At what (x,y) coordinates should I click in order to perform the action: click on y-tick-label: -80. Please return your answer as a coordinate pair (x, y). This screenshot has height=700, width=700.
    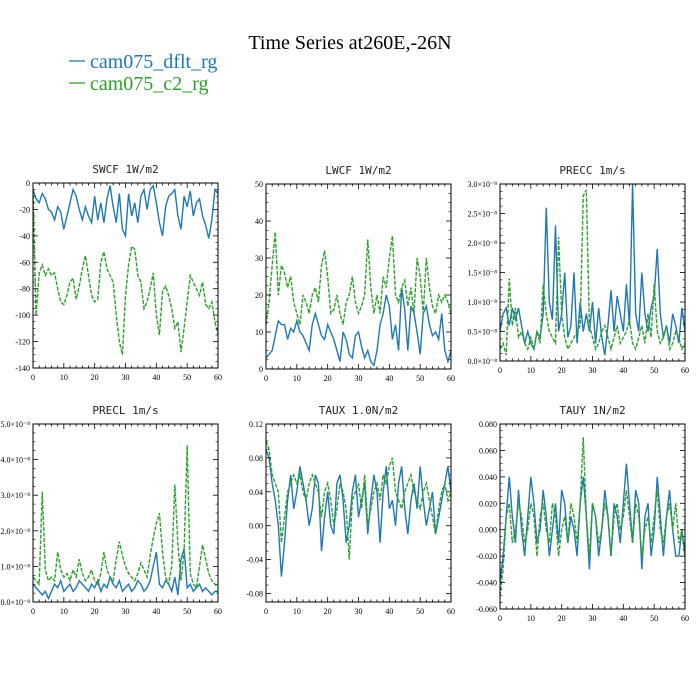
    Looking at the image, I should click on (24, 289).